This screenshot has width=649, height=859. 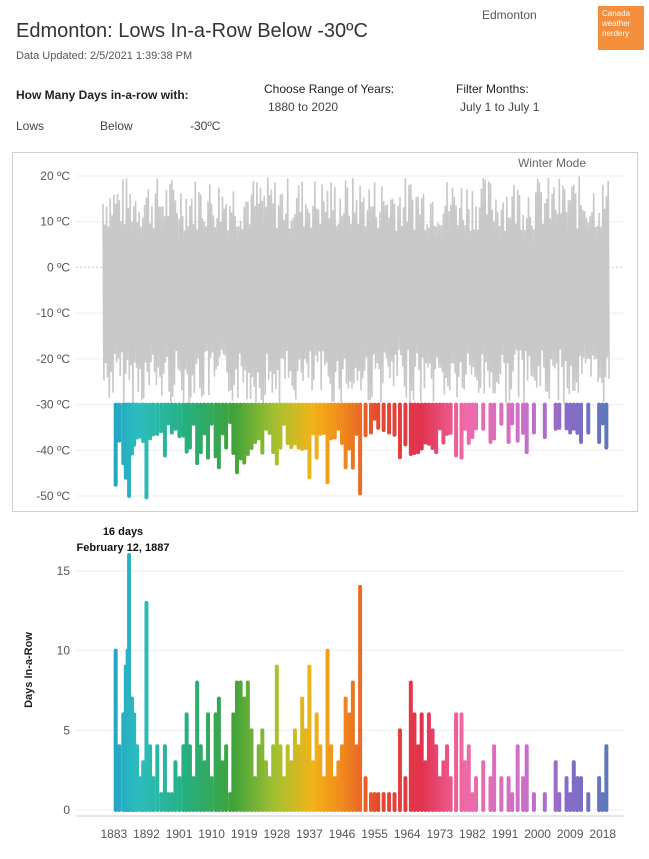 What do you see at coordinates (53, 405) in the screenshot?
I see `temperature-tick-label: -30 ºC` at bounding box center [53, 405].